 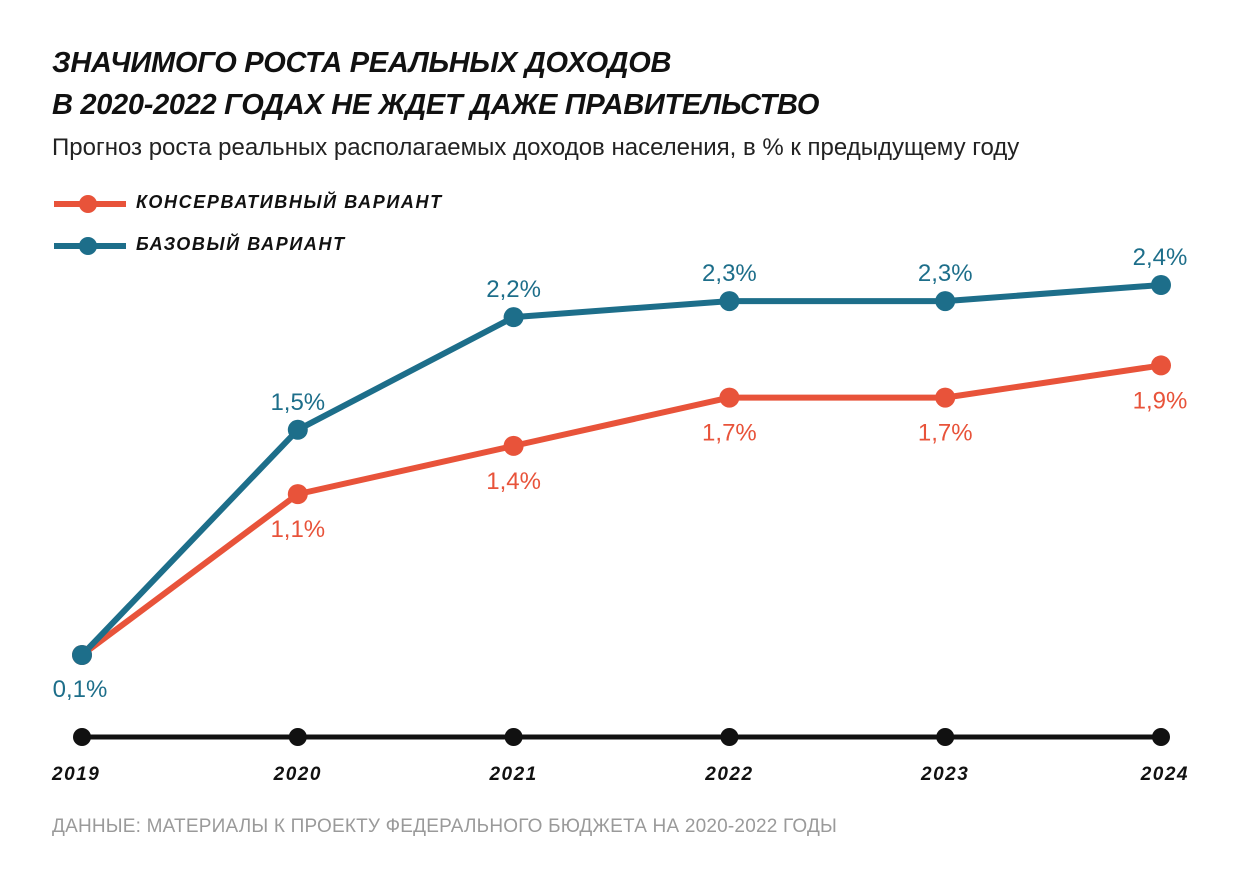 What do you see at coordinates (1161, 365) in the screenshot?
I see `point-conservative-2024` at bounding box center [1161, 365].